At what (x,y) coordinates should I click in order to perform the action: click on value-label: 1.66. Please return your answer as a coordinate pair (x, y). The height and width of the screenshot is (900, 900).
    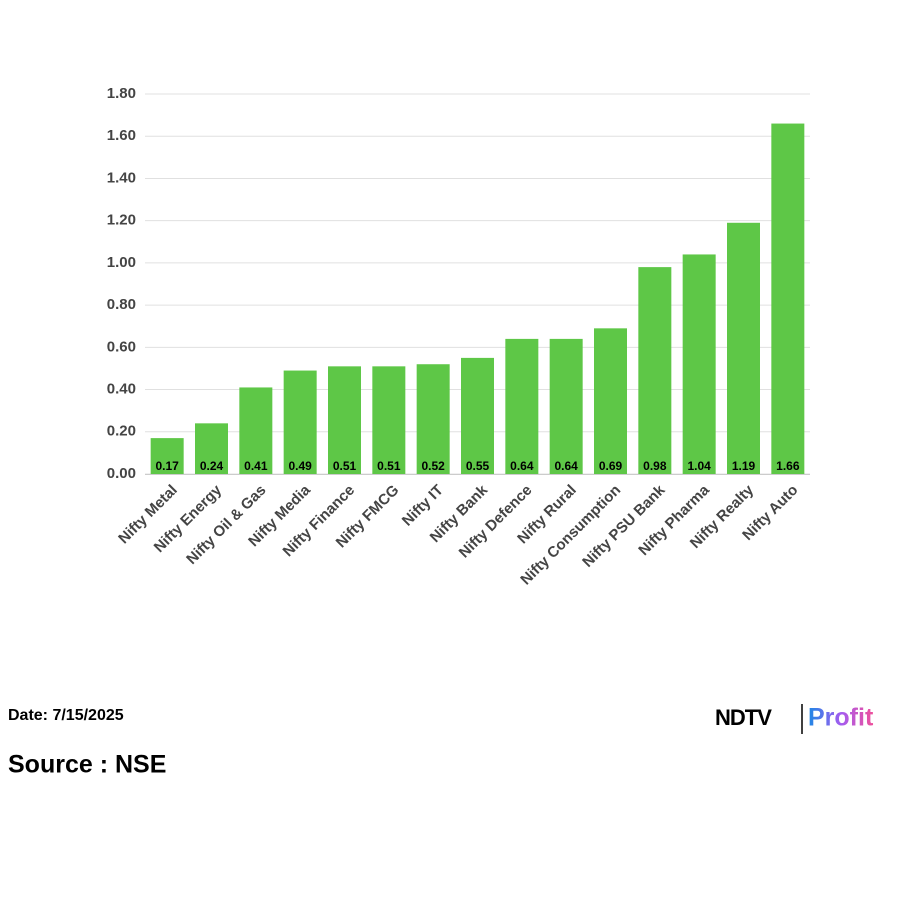
    Looking at the image, I should click on (788, 466).